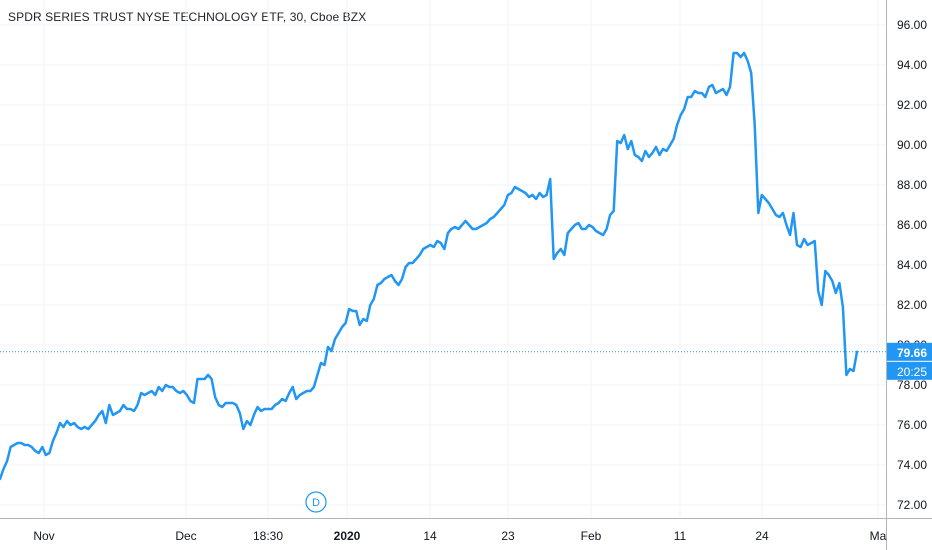 This screenshot has width=932, height=550. I want to click on last-price-box, so click(909, 351).